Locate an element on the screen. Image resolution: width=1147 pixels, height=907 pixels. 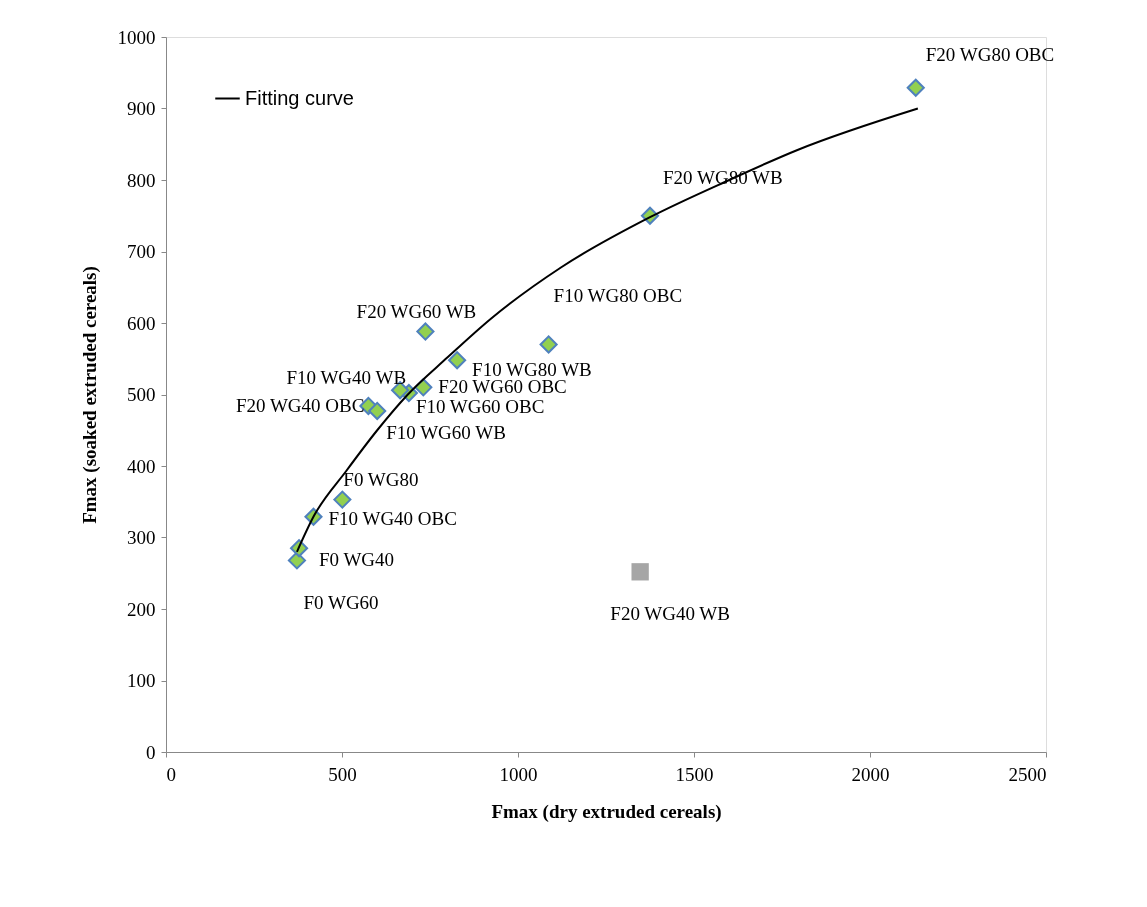
annotation: F0 WG80 is located at coordinates (381, 479).